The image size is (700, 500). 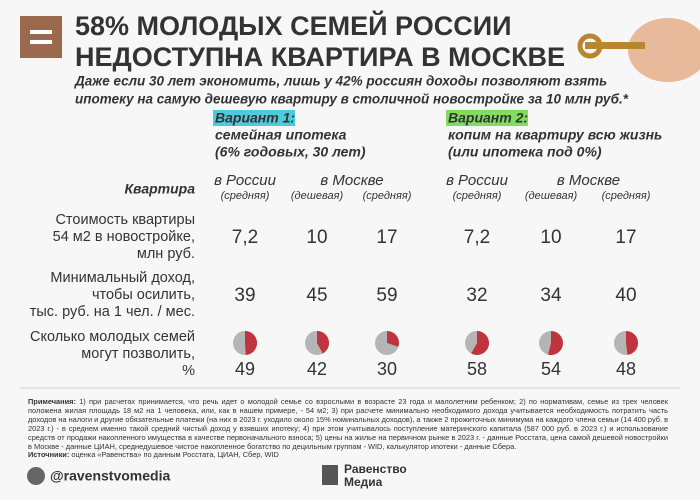 I want to click on pie-value: 30, so click(x=387, y=369).